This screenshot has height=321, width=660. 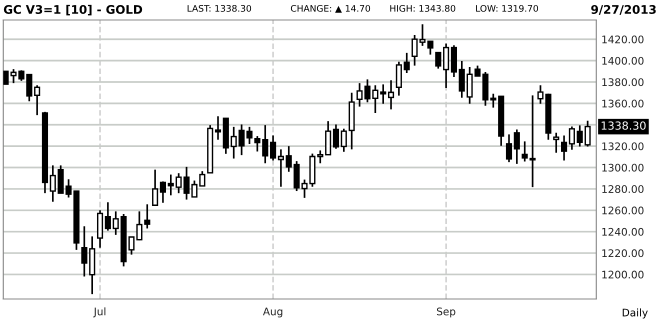 What do you see at coordinates (507, 8) in the screenshot?
I see `text: LOW: 1319.70` at bounding box center [507, 8].